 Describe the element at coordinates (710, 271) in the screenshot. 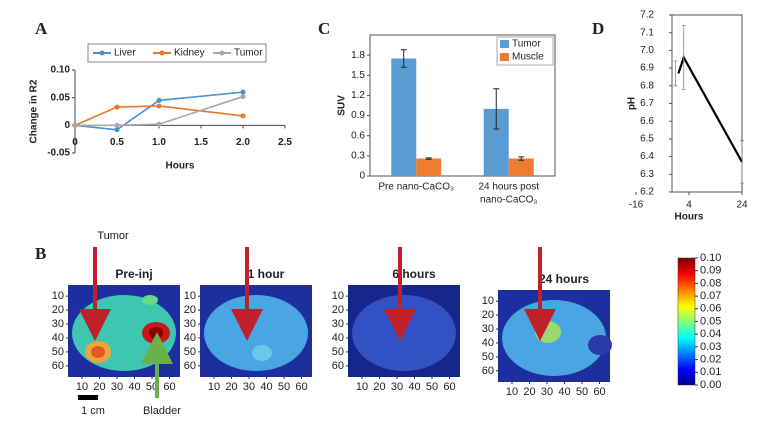

I see `colorbar-tick-label: 0.09` at that location.